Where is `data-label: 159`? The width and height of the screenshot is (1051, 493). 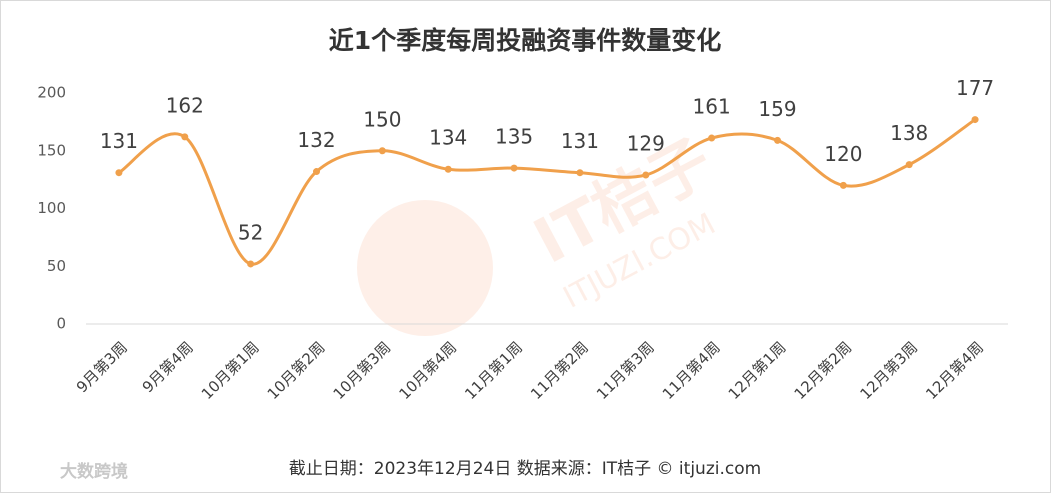
data-label: 159 is located at coordinates (777, 109).